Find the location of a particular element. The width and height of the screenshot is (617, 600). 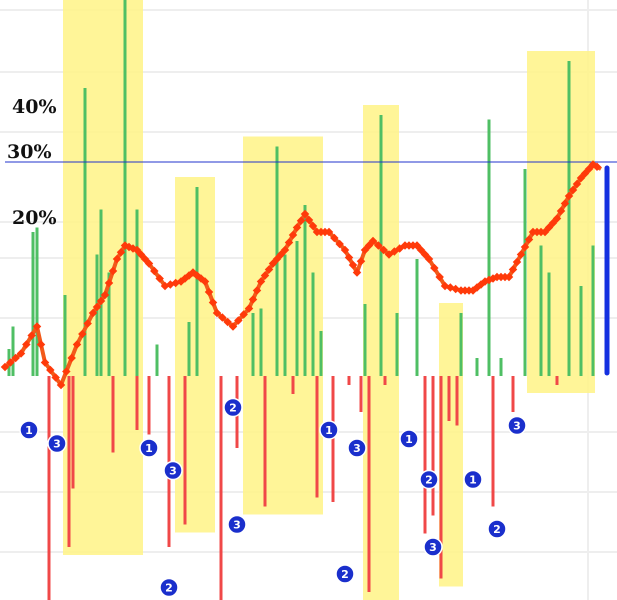

event-marker-16: 2 is located at coordinates (497, 529).